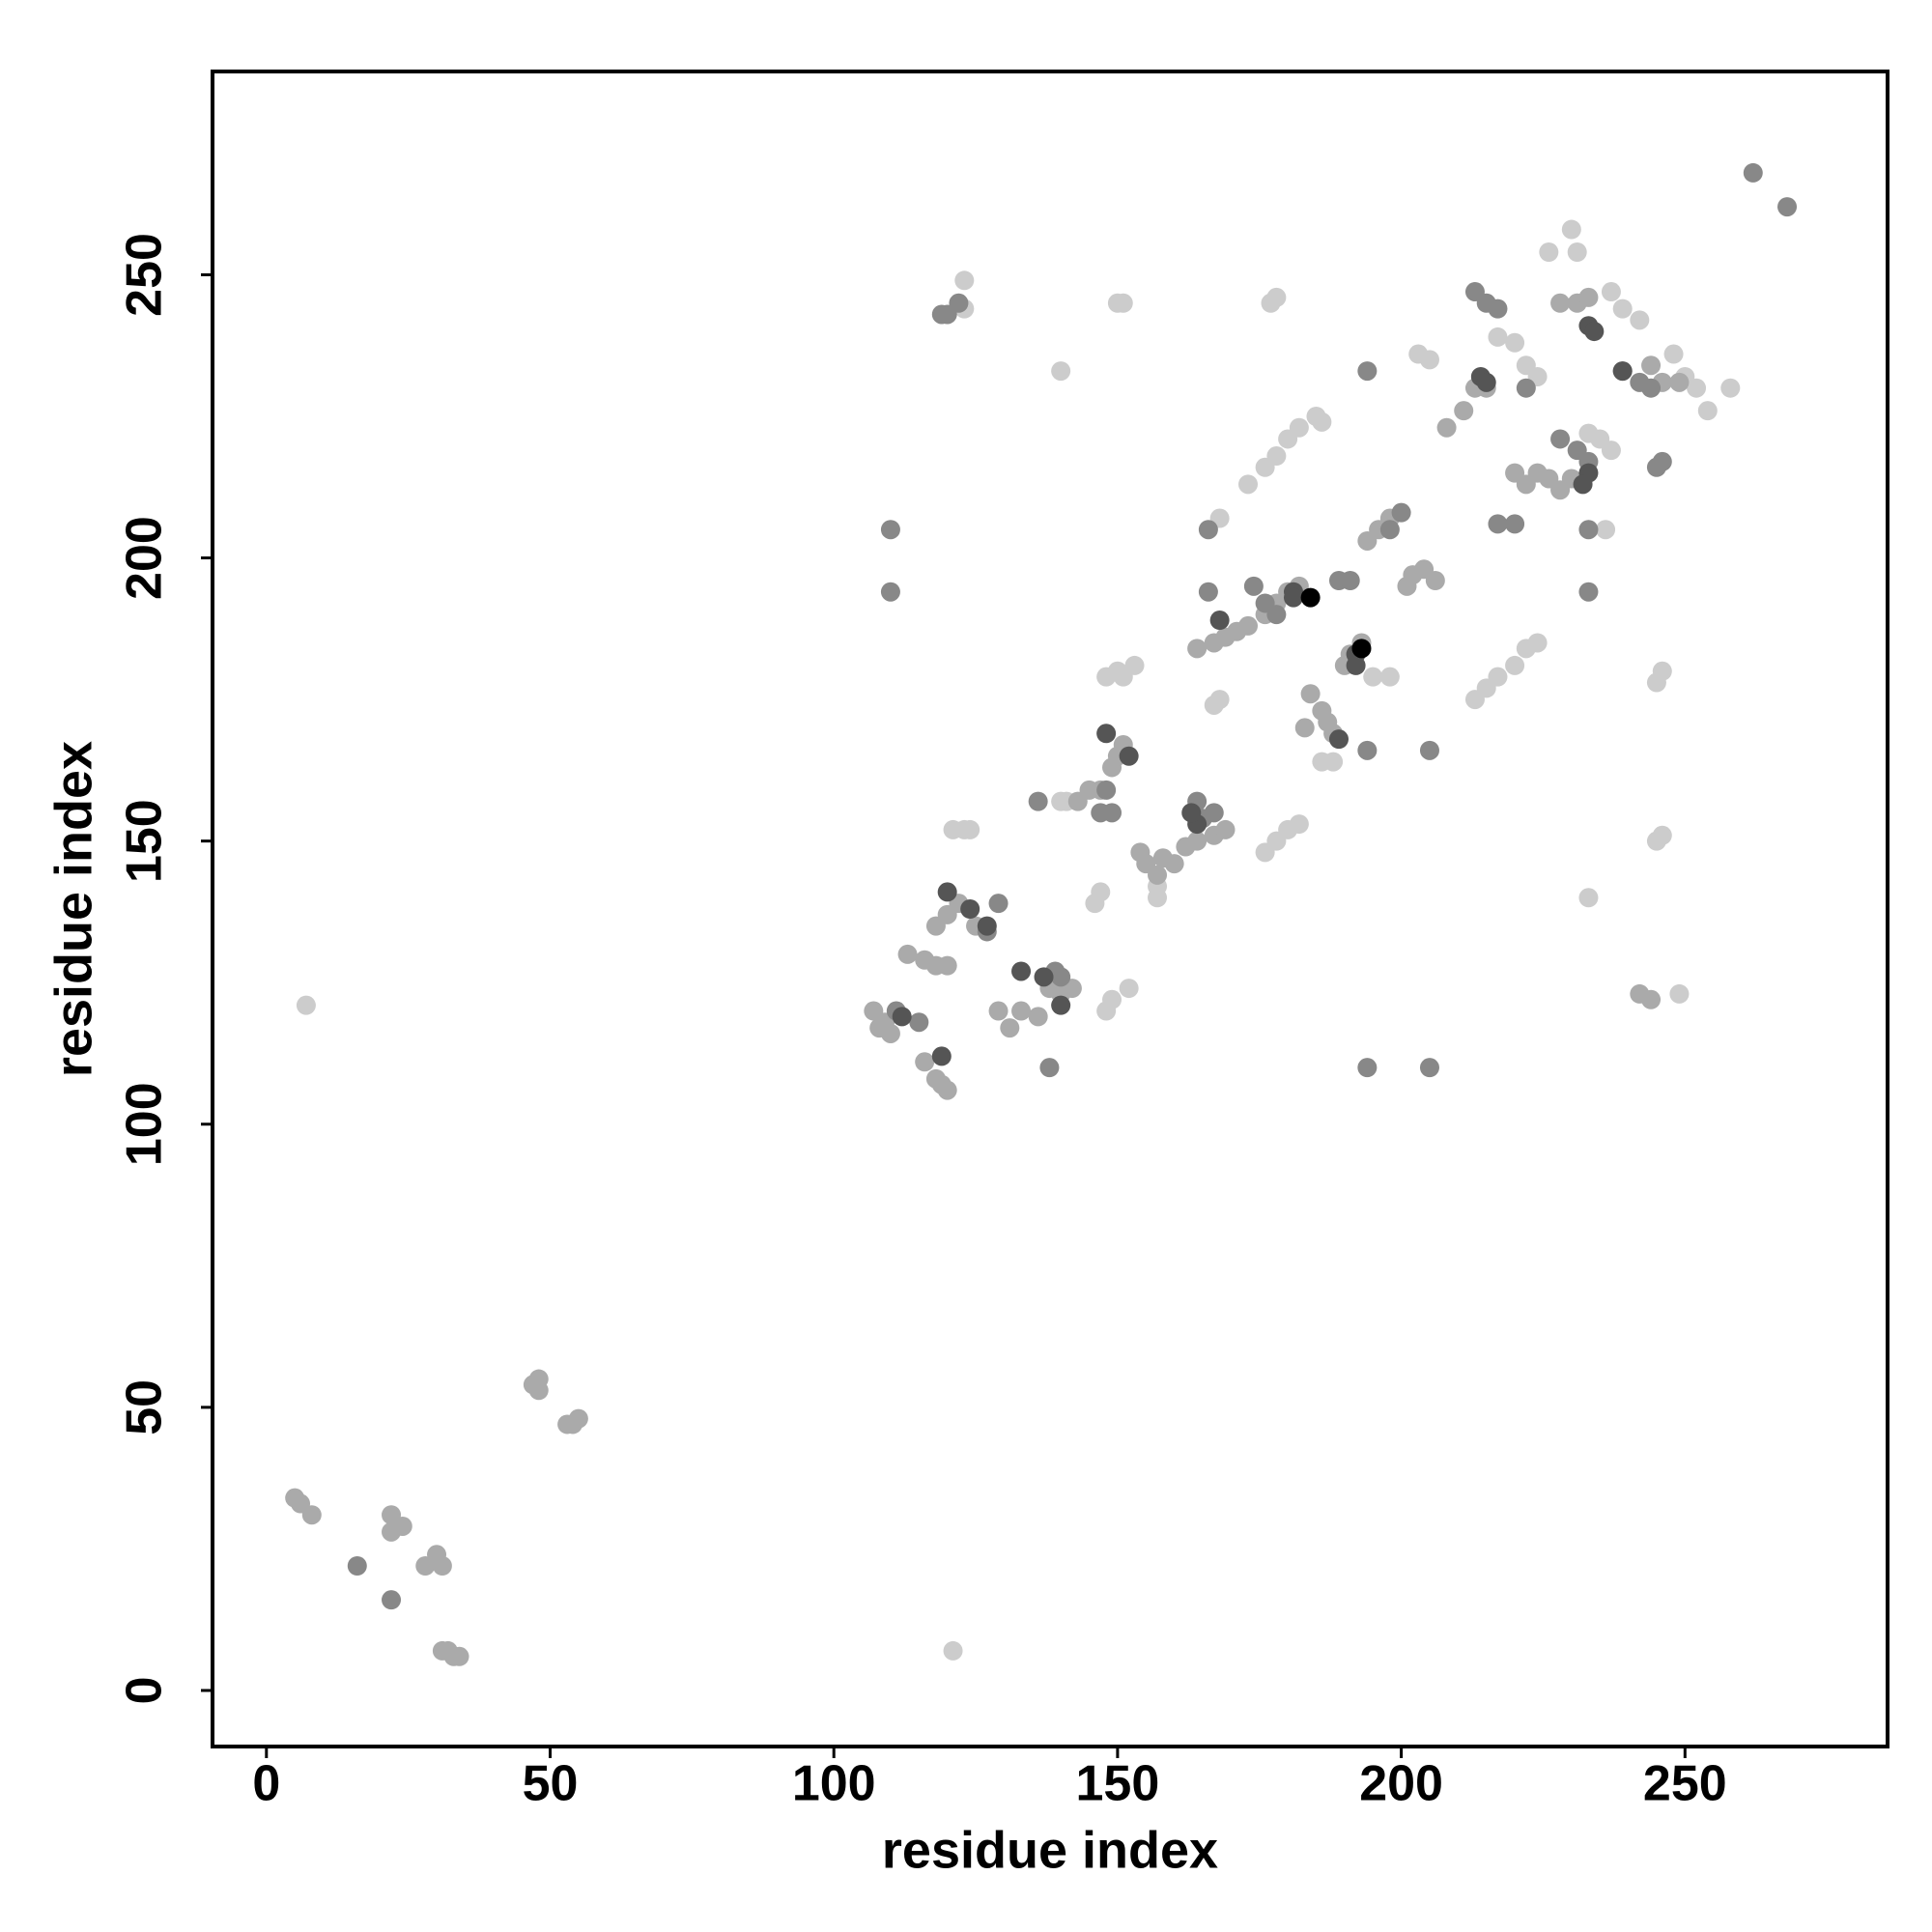  I want to click on x-tick-label: 150, so click(1118, 1784).